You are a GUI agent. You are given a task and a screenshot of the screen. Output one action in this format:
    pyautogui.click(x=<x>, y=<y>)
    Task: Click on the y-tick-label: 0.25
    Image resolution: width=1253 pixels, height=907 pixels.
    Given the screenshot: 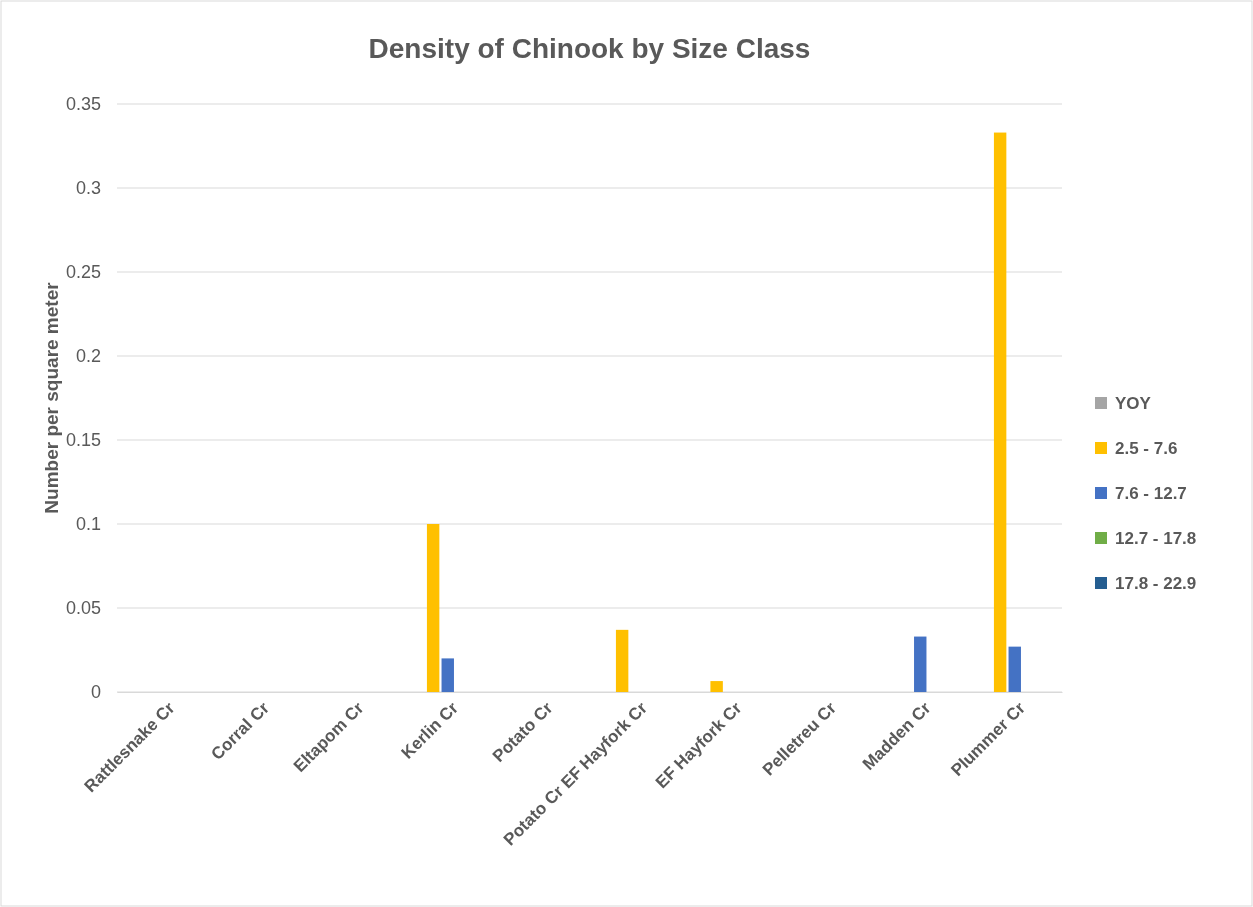 What is the action you would take?
    pyautogui.click(x=83, y=272)
    